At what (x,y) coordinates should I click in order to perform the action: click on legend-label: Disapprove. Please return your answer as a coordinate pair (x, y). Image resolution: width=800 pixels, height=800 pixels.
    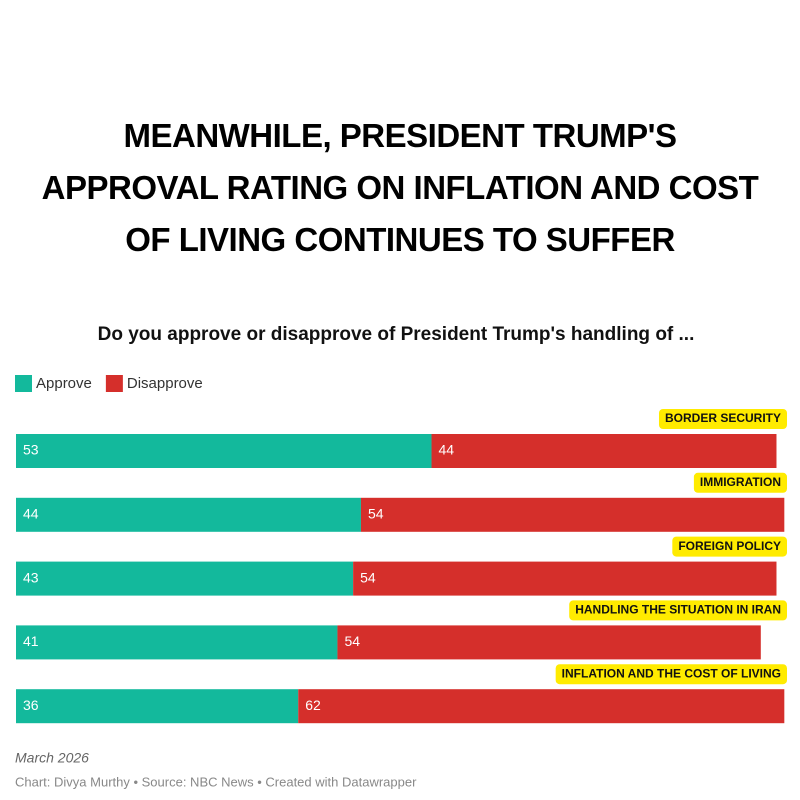
    Looking at the image, I should click on (165, 383).